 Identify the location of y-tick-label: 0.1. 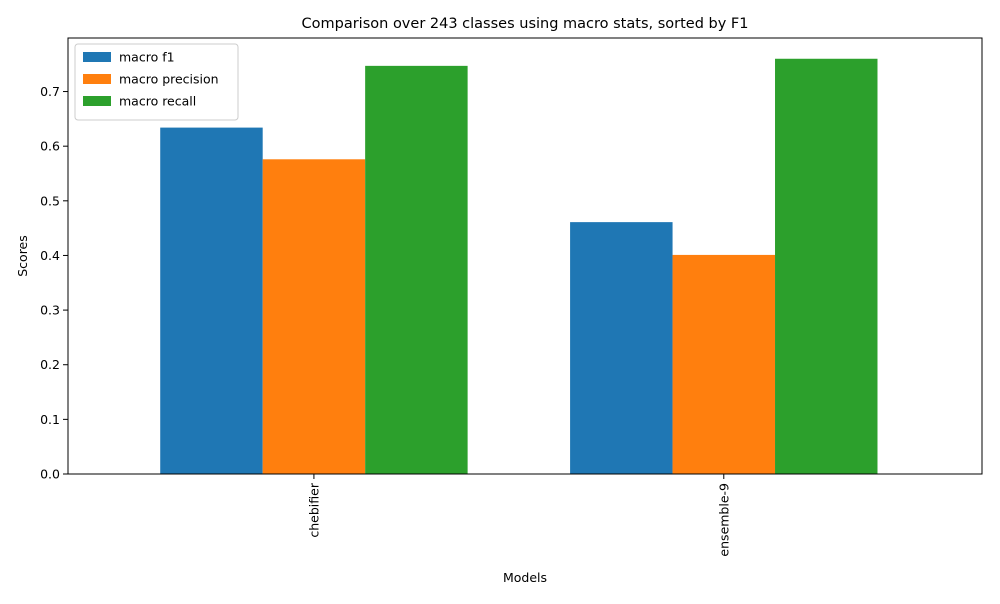
(50, 419).